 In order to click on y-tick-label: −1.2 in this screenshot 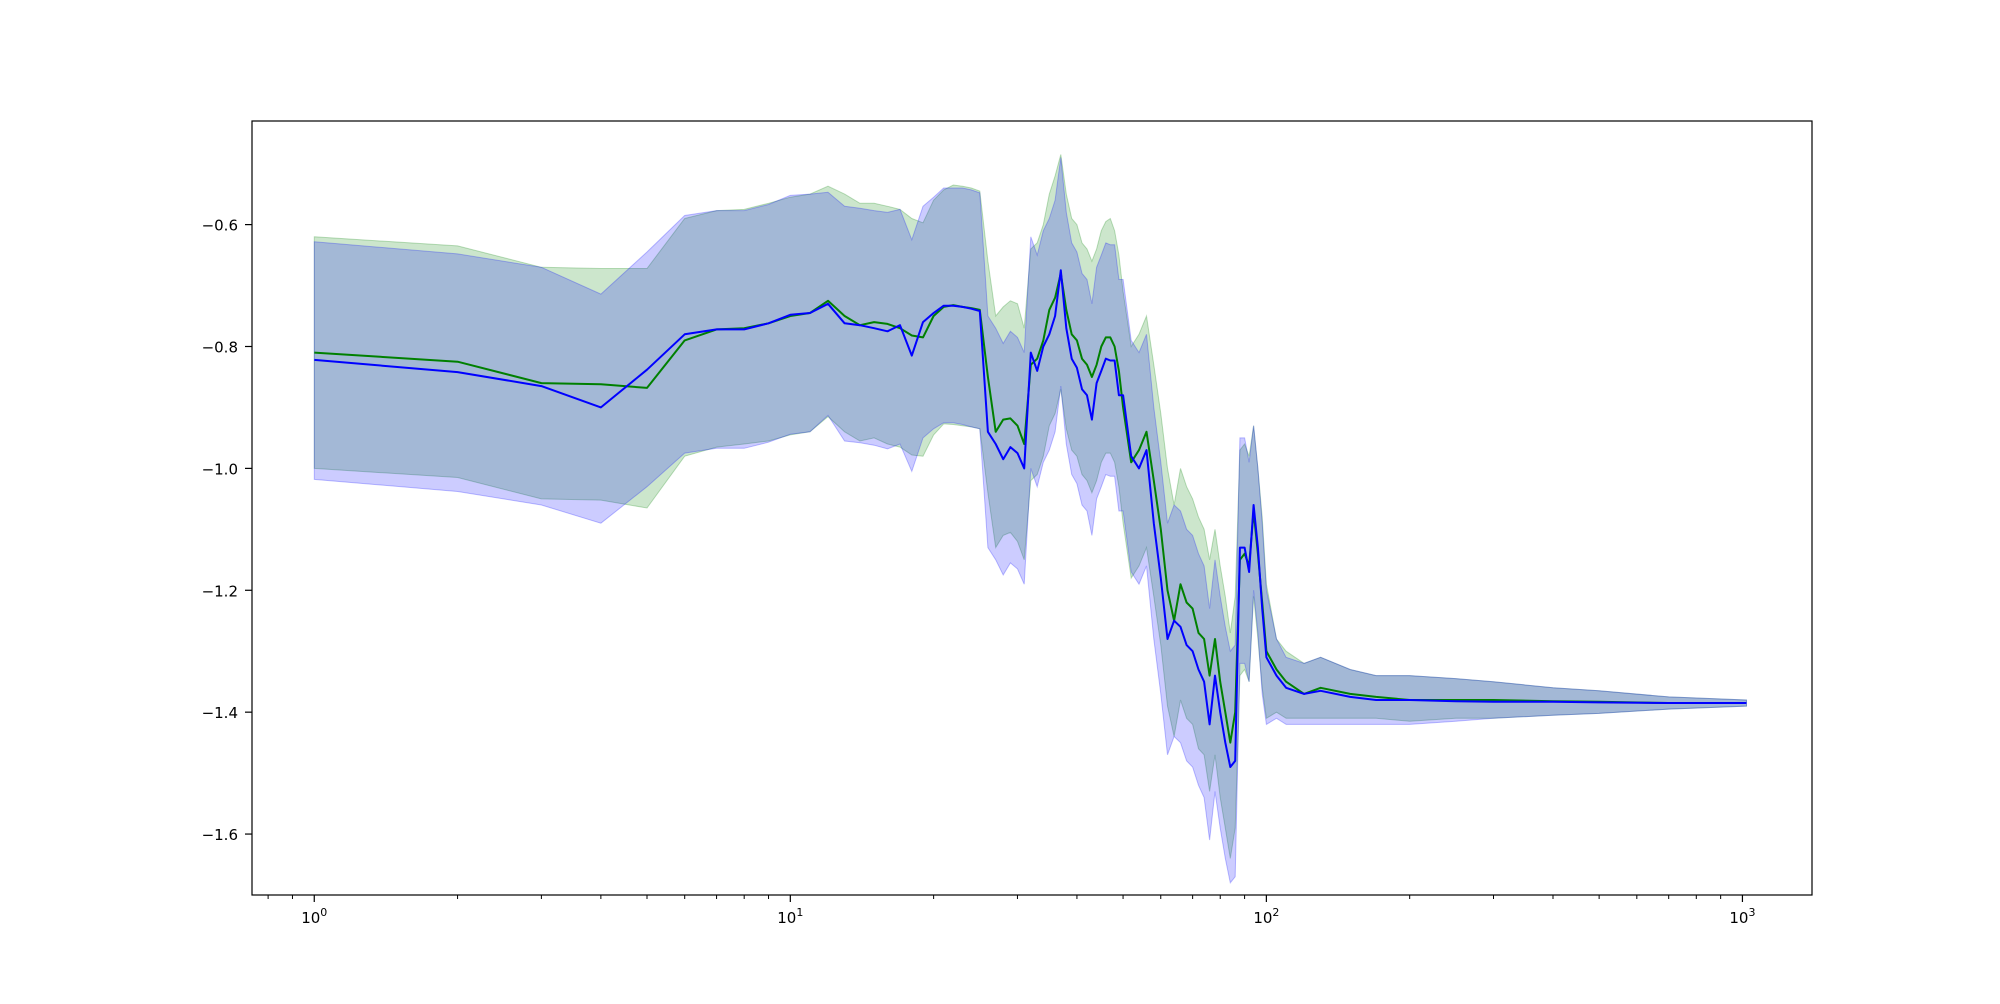, I will do `click(220, 591)`.